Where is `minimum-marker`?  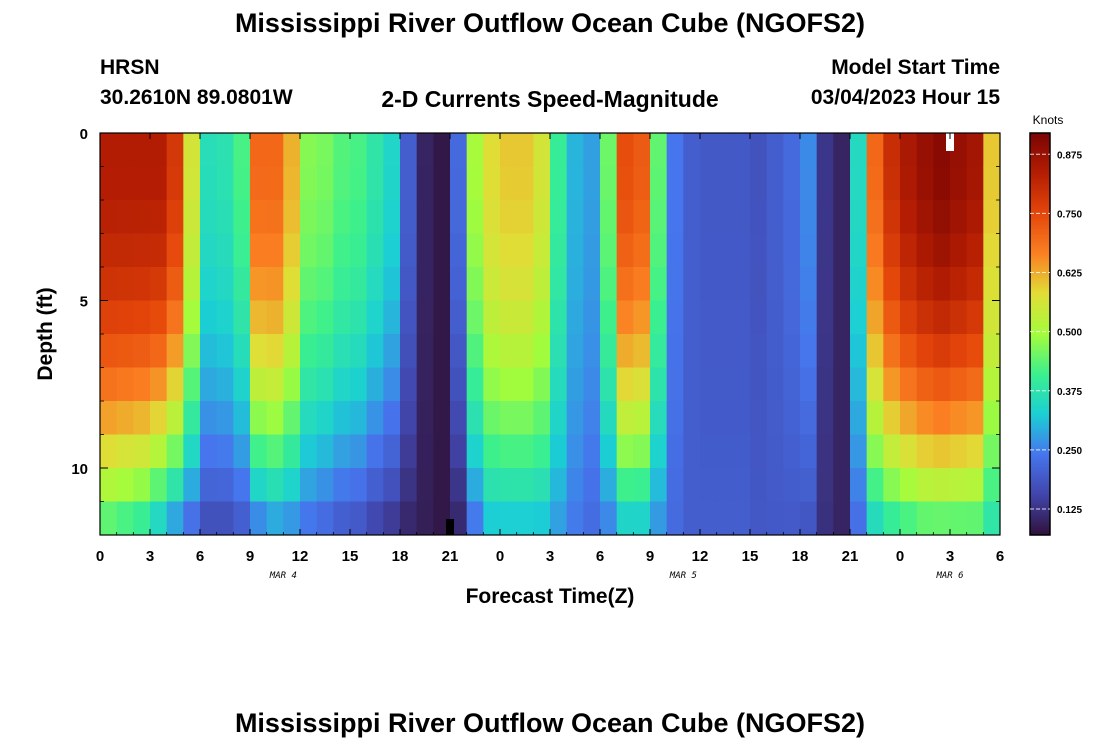
minimum-marker is located at coordinates (450, 527).